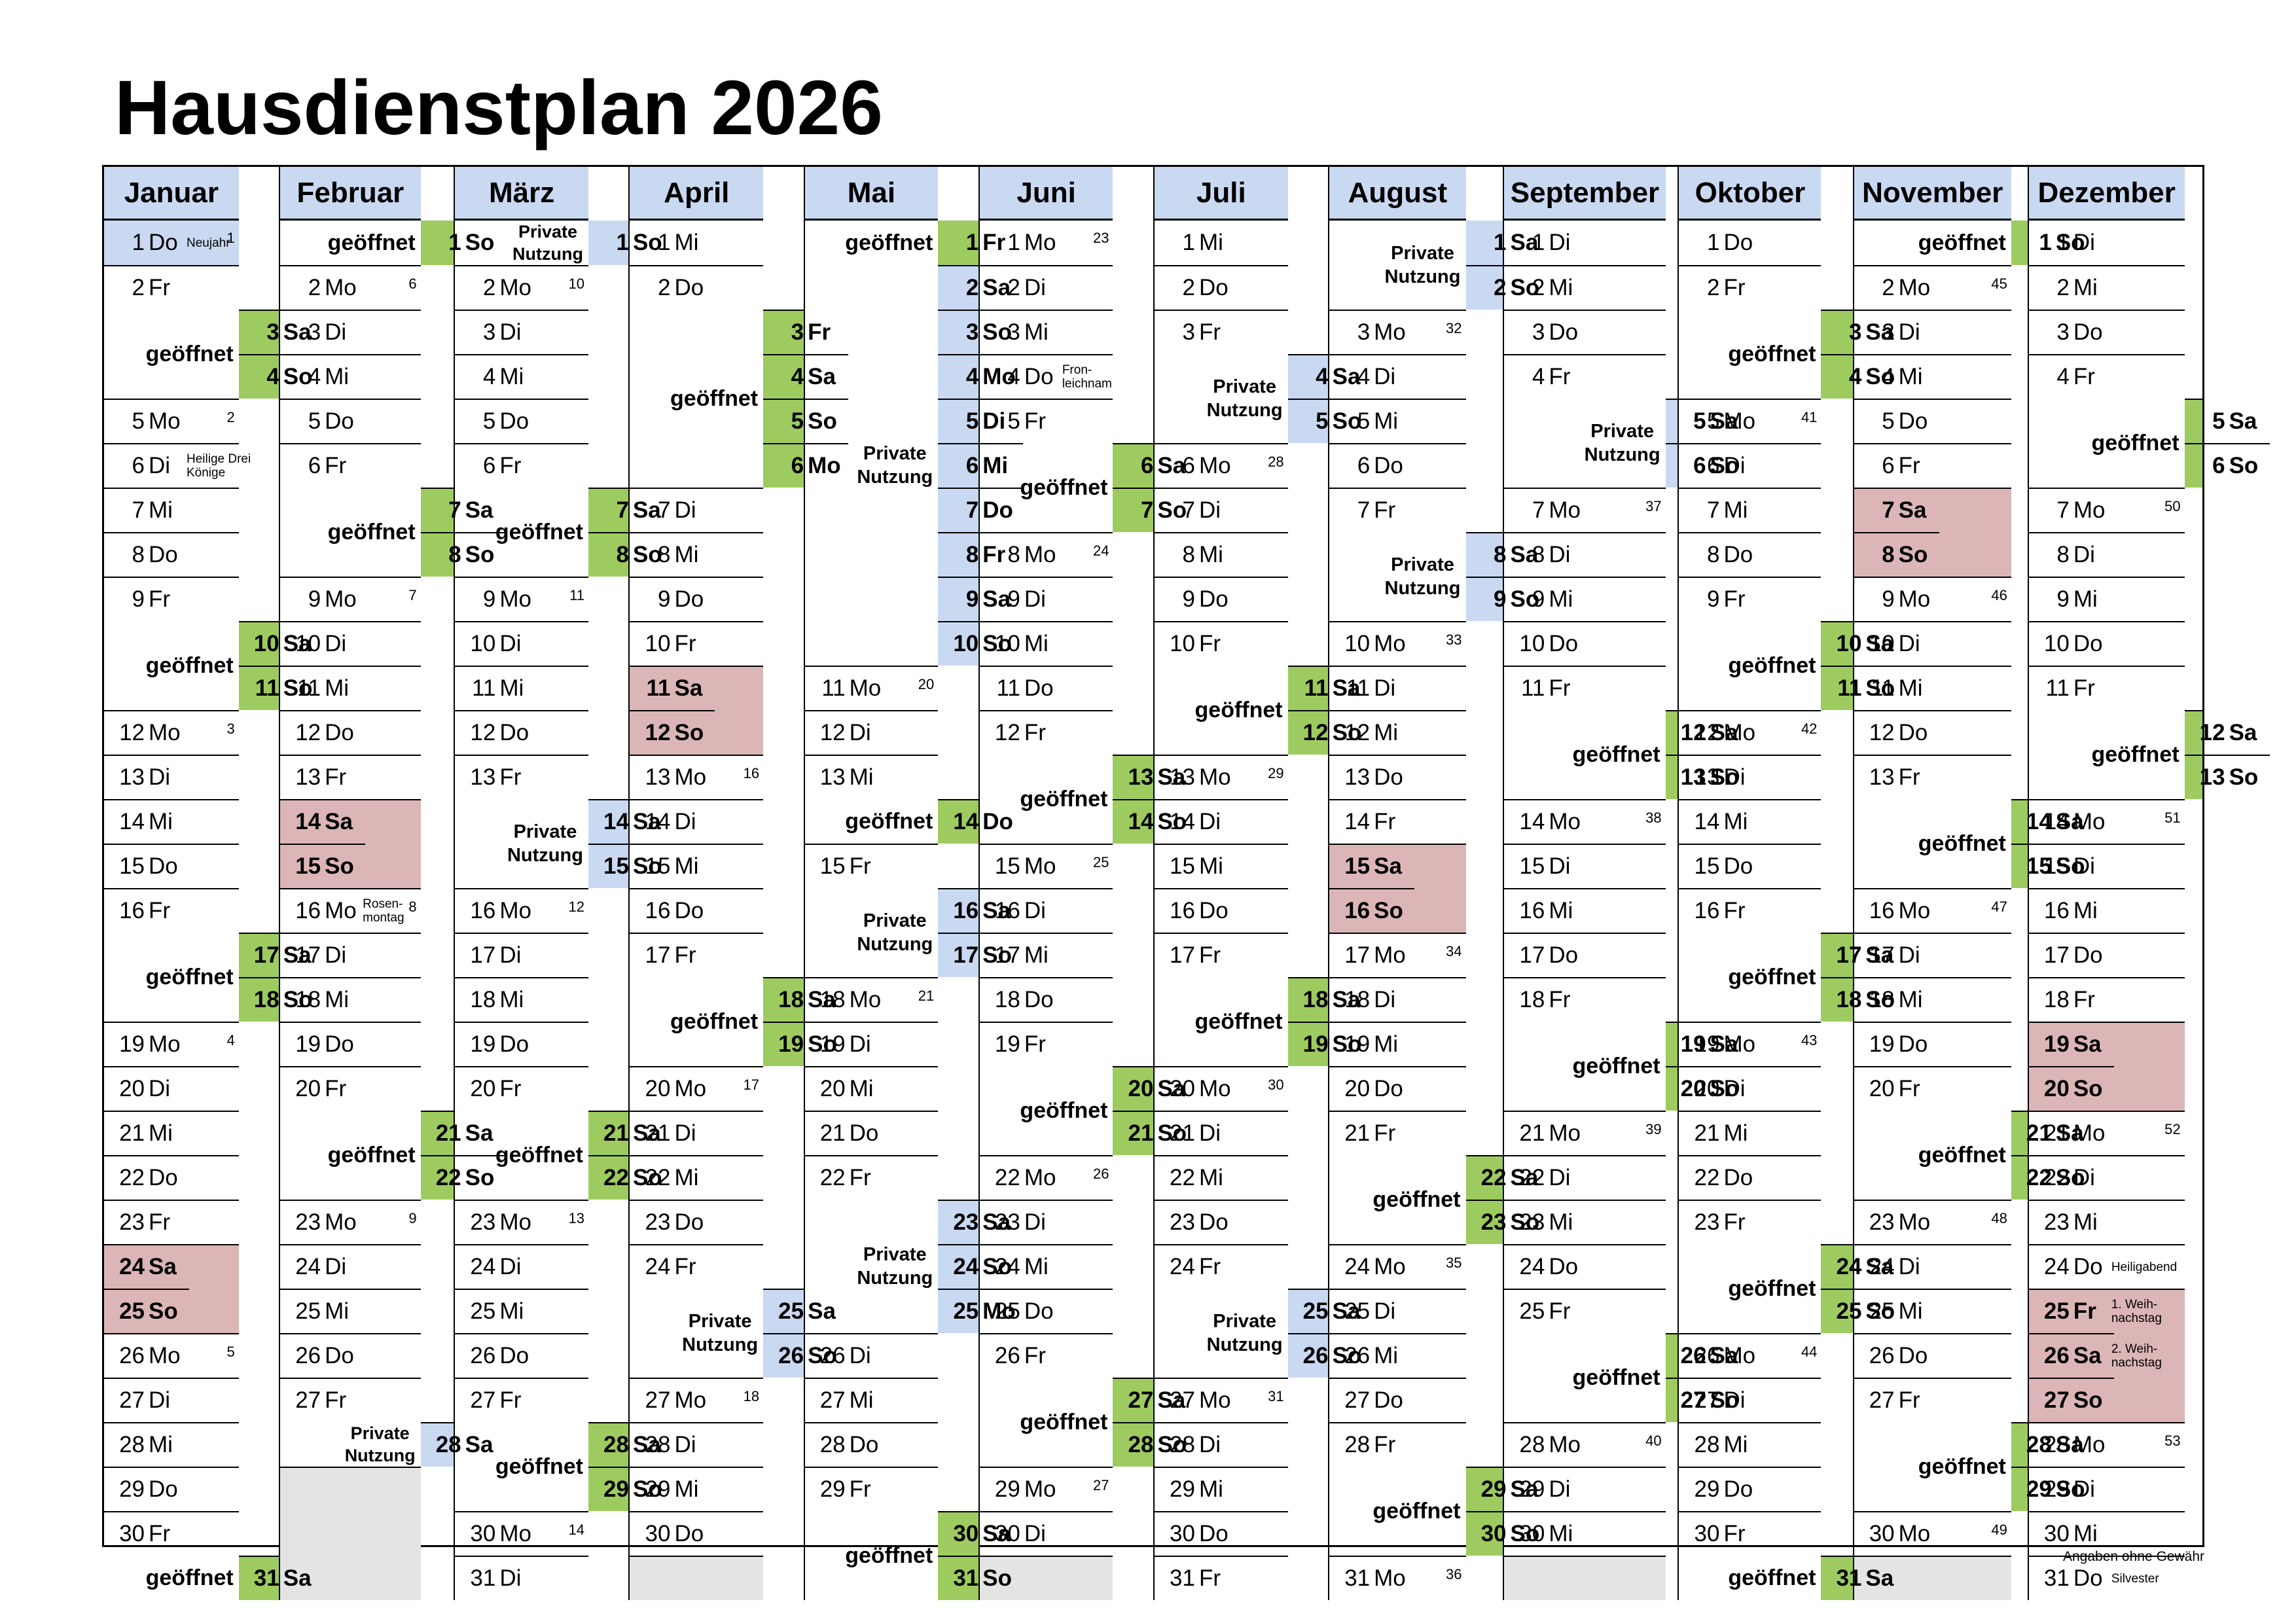 Image resolution: width=2296 pixels, height=1623 pixels. I want to click on month-header: Januar, so click(171, 194).